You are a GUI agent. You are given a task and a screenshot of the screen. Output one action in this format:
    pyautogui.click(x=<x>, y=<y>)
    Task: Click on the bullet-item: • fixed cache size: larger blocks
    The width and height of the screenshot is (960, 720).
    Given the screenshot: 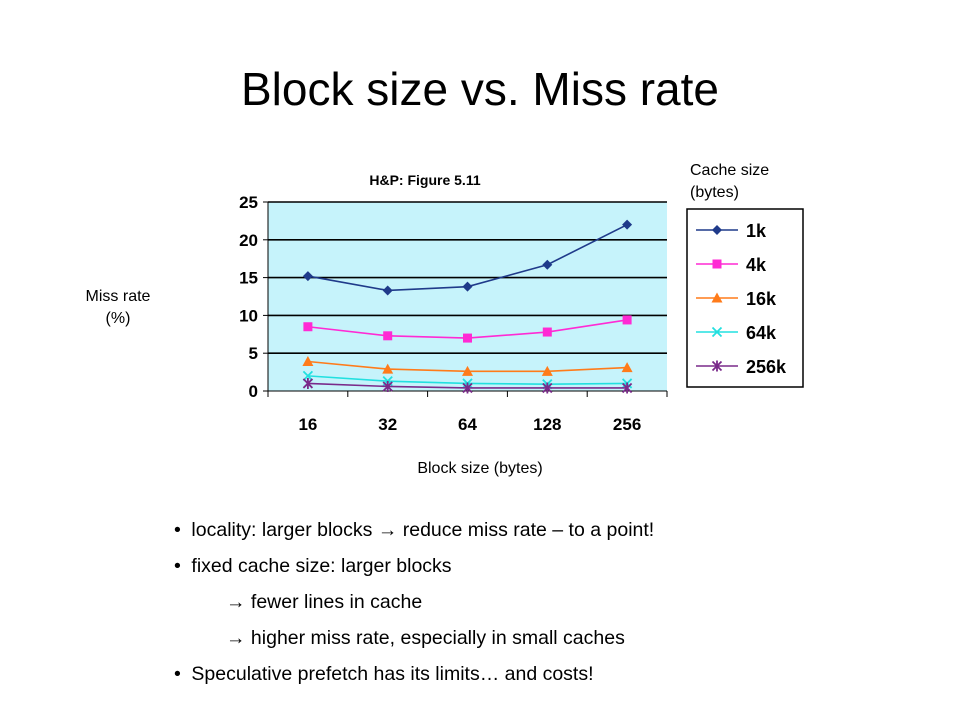 What is the action you would take?
    pyautogui.click(x=414, y=566)
    